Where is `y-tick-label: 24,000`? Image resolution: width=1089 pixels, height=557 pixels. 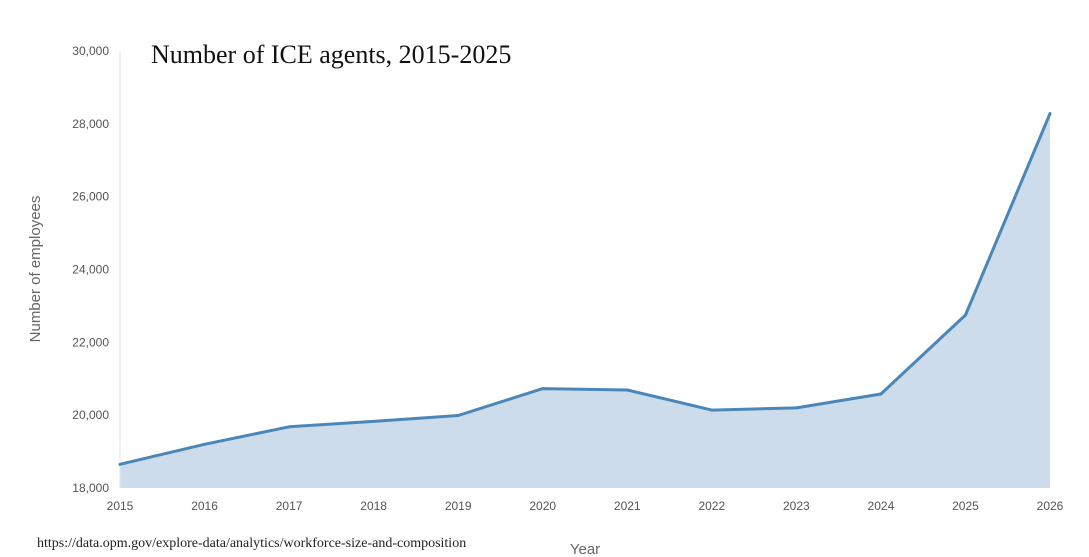 y-tick-label: 24,000 is located at coordinates (90, 270).